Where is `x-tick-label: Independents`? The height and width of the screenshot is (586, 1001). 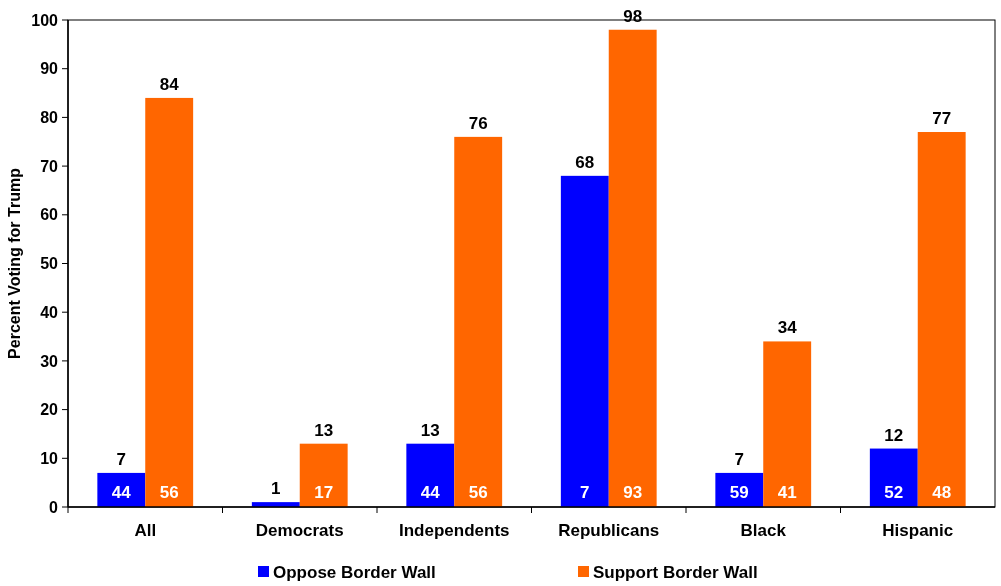
x-tick-label: Independents is located at coordinates (454, 530).